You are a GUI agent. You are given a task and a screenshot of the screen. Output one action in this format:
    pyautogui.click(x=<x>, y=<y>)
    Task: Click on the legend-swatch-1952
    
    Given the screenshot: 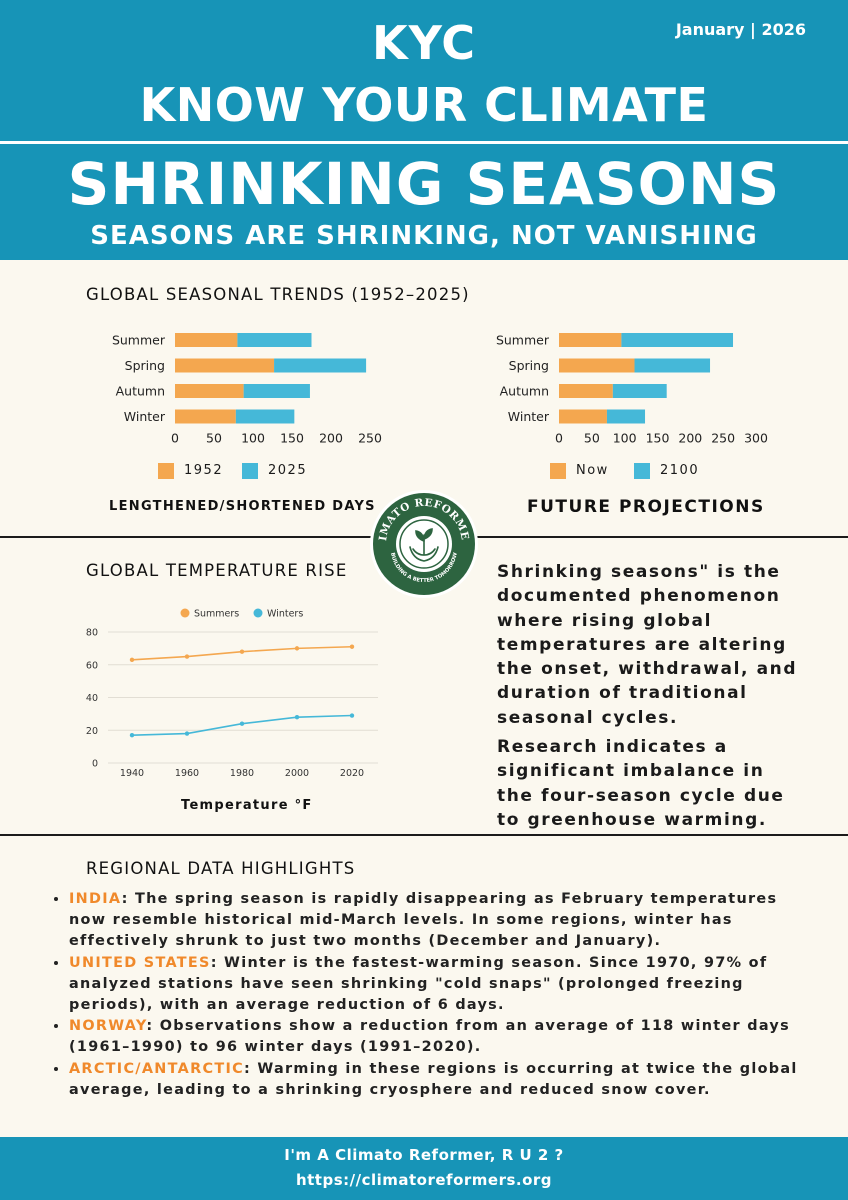 What is the action you would take?
    pyautogui.click(x=166, y=471)
    